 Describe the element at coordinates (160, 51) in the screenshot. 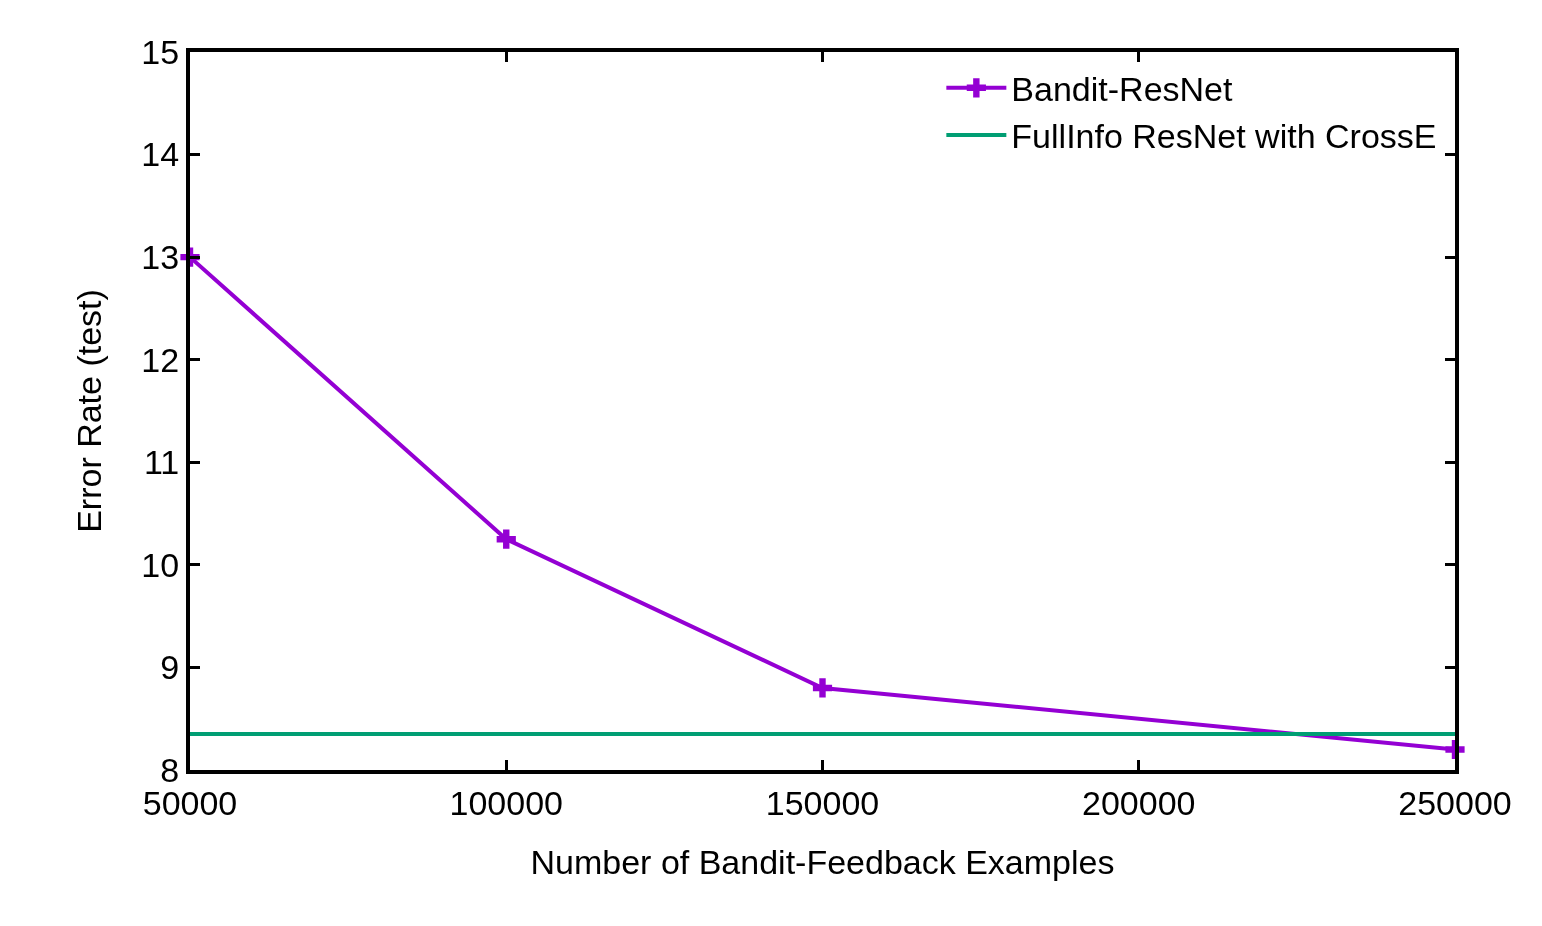

I see `y-tick-label: 15` at that location.